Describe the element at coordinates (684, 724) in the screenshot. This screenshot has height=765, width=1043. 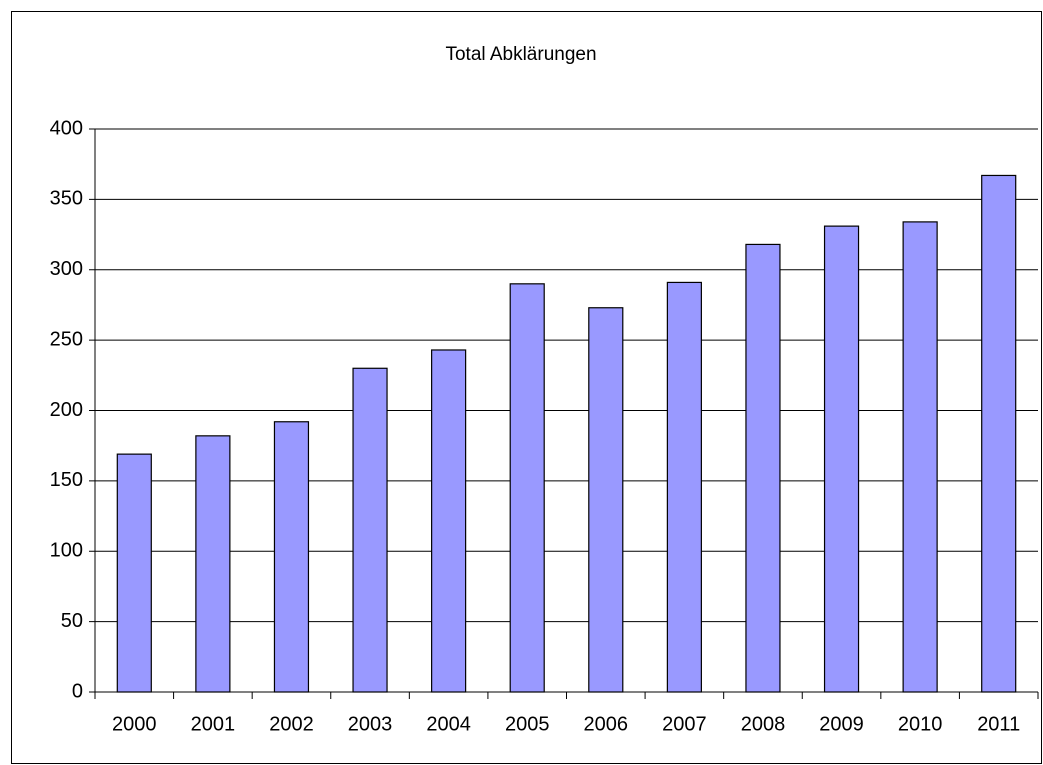
I see `x-tick-label: 2007` at that location.